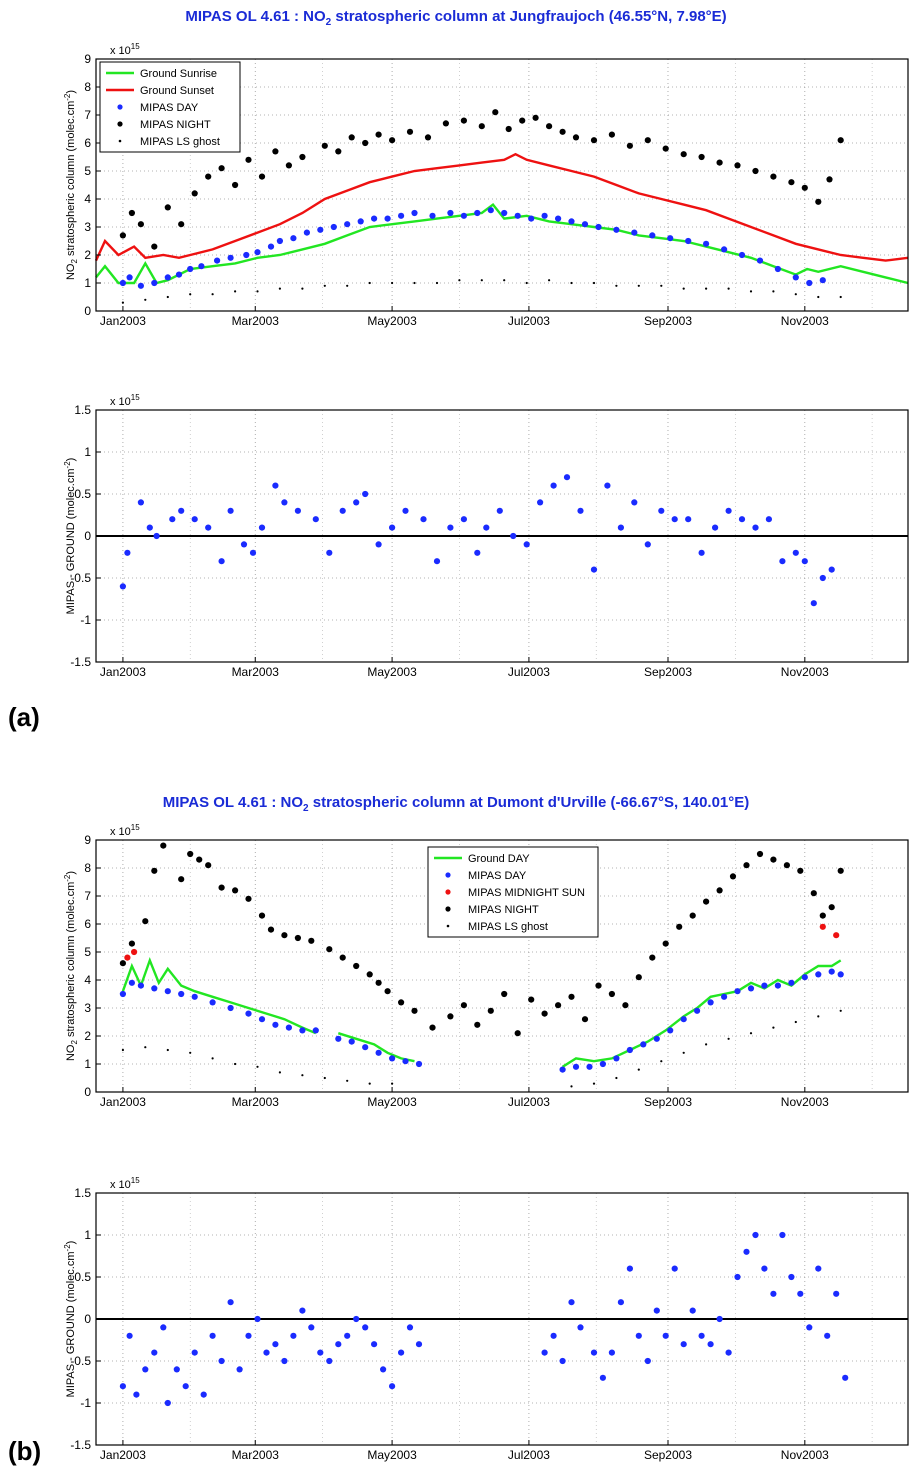 This screenshot has width=912, height=1479. Describe the element at coordinates (328, 22) in the screenshot. I see `title-a-sub: 2` at that location.